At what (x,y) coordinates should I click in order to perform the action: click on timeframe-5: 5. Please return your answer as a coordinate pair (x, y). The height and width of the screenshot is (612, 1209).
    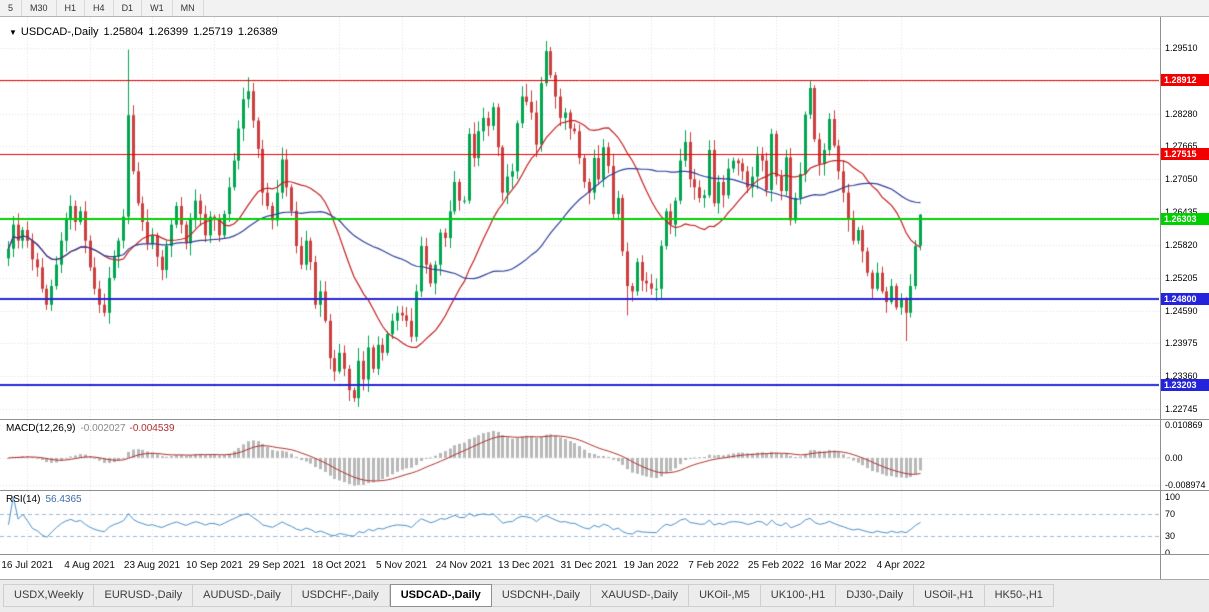
    Looking at the image, I should click on (11, 8).